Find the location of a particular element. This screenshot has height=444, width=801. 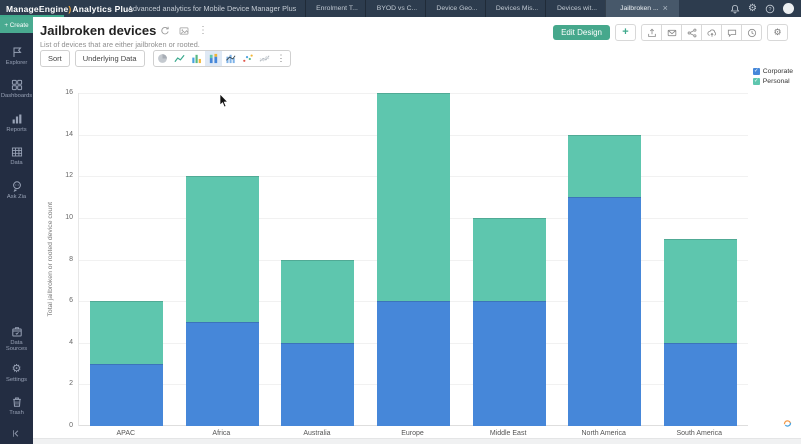

collapse-sidebar-button is located at coordinates (16, 433).